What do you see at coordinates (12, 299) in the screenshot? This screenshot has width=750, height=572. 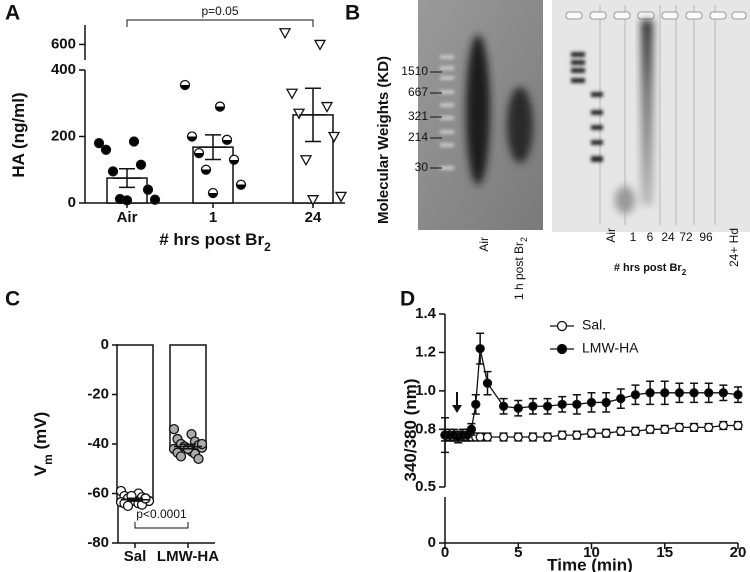 I see `panel-label: C` at bounding box center [12, 299].